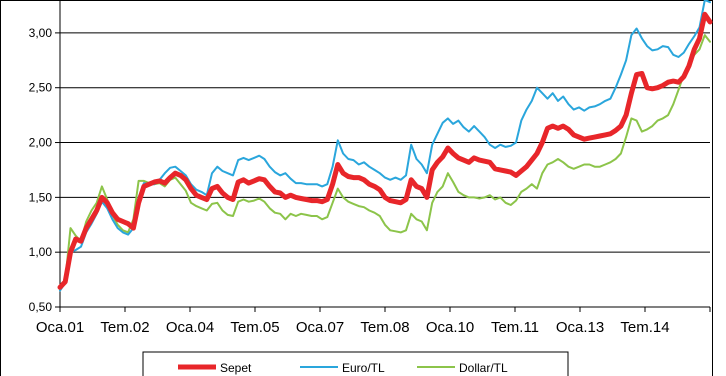  Describe the element at coordinates (44, 170) in the screenshot. I see `y-axis: 0,50 1,00 1,50 2,00 2,50 3,00` at that location.